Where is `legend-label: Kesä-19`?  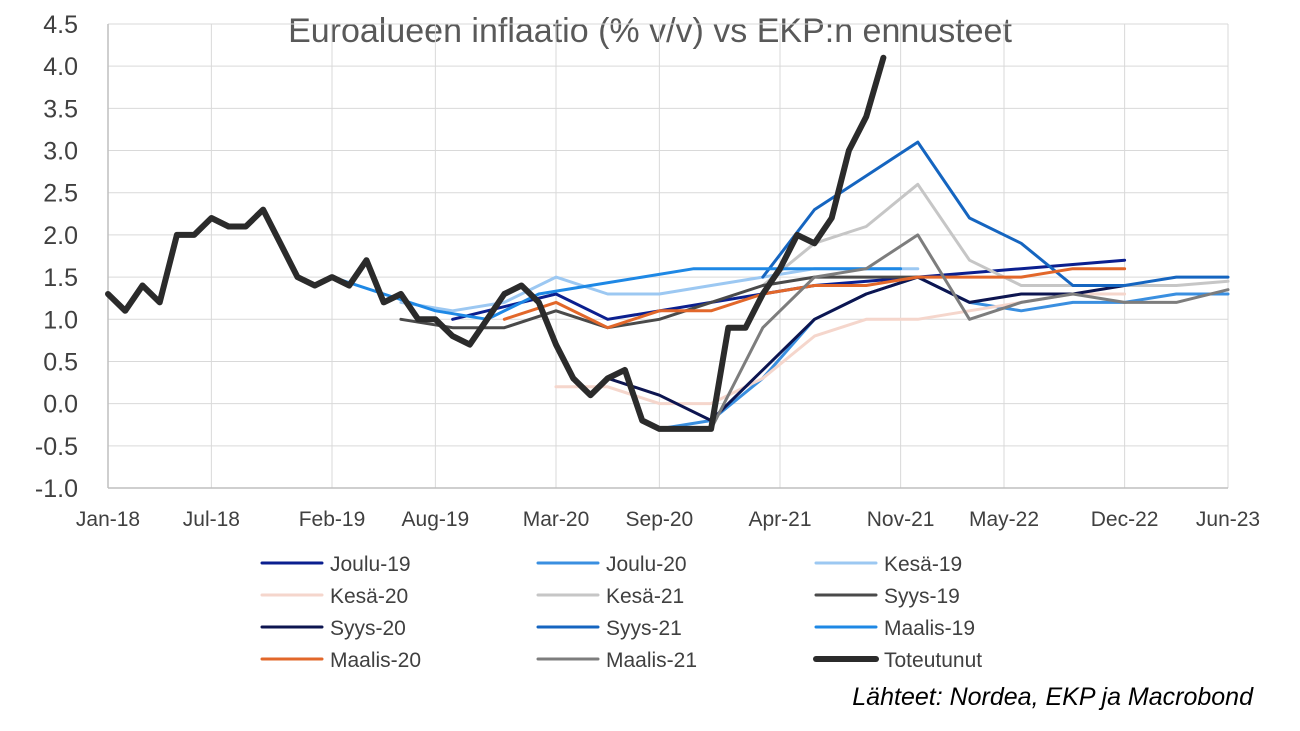
legend-label: Kesä-19 is located at coordinates (923, 564).